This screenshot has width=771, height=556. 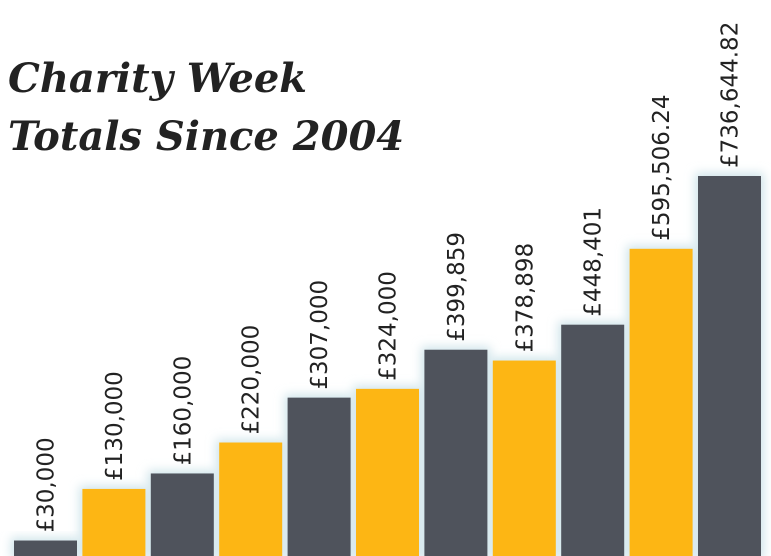 I want to click on bar-value-label-11: £736,644.82, so click(x=731, y=95).